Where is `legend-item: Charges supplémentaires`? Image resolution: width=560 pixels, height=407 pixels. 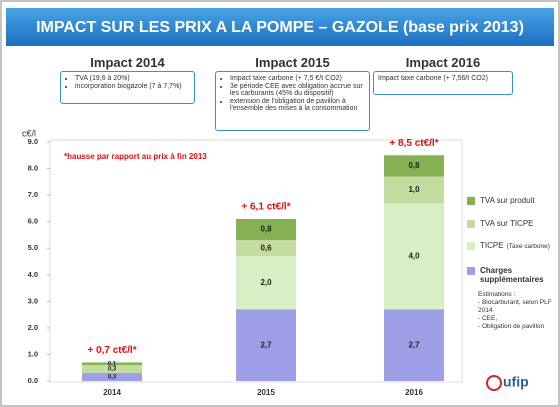
legend-item: Charges supplémentaires is located at coordinates (512, 275).